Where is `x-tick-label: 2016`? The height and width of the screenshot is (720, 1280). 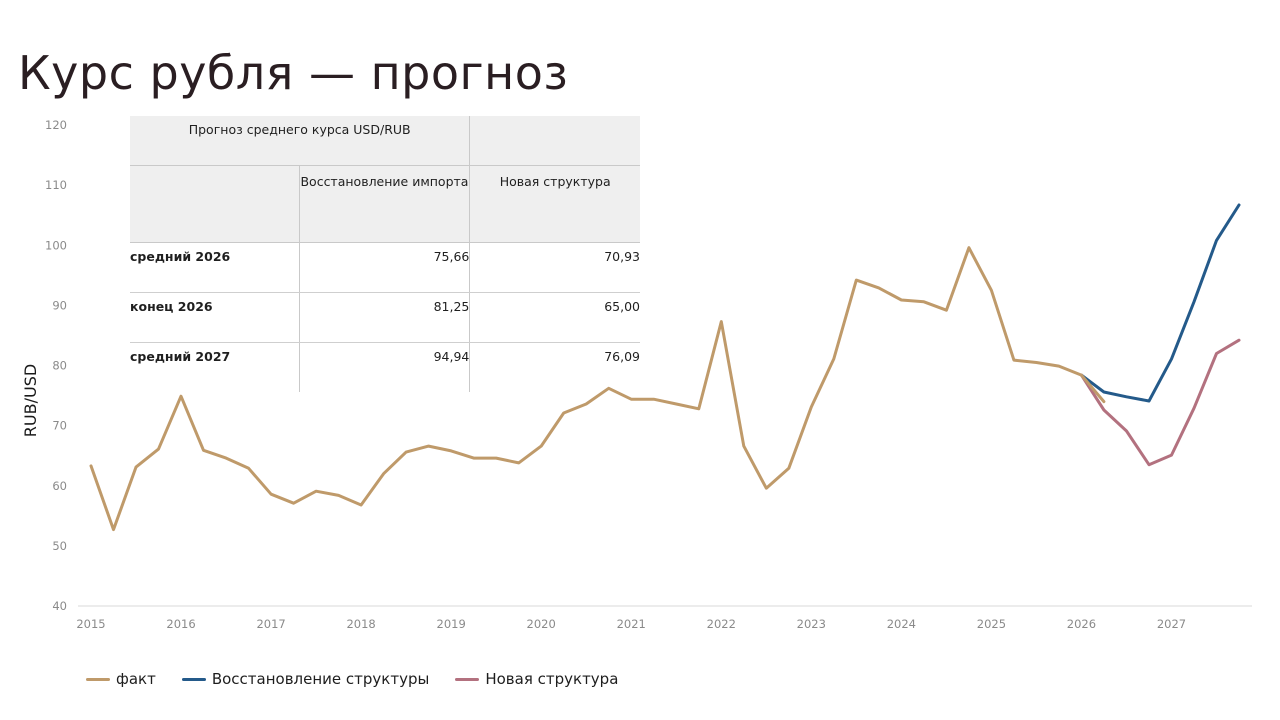 x-tick-label: 2016 is located at coordinates (180, 624).